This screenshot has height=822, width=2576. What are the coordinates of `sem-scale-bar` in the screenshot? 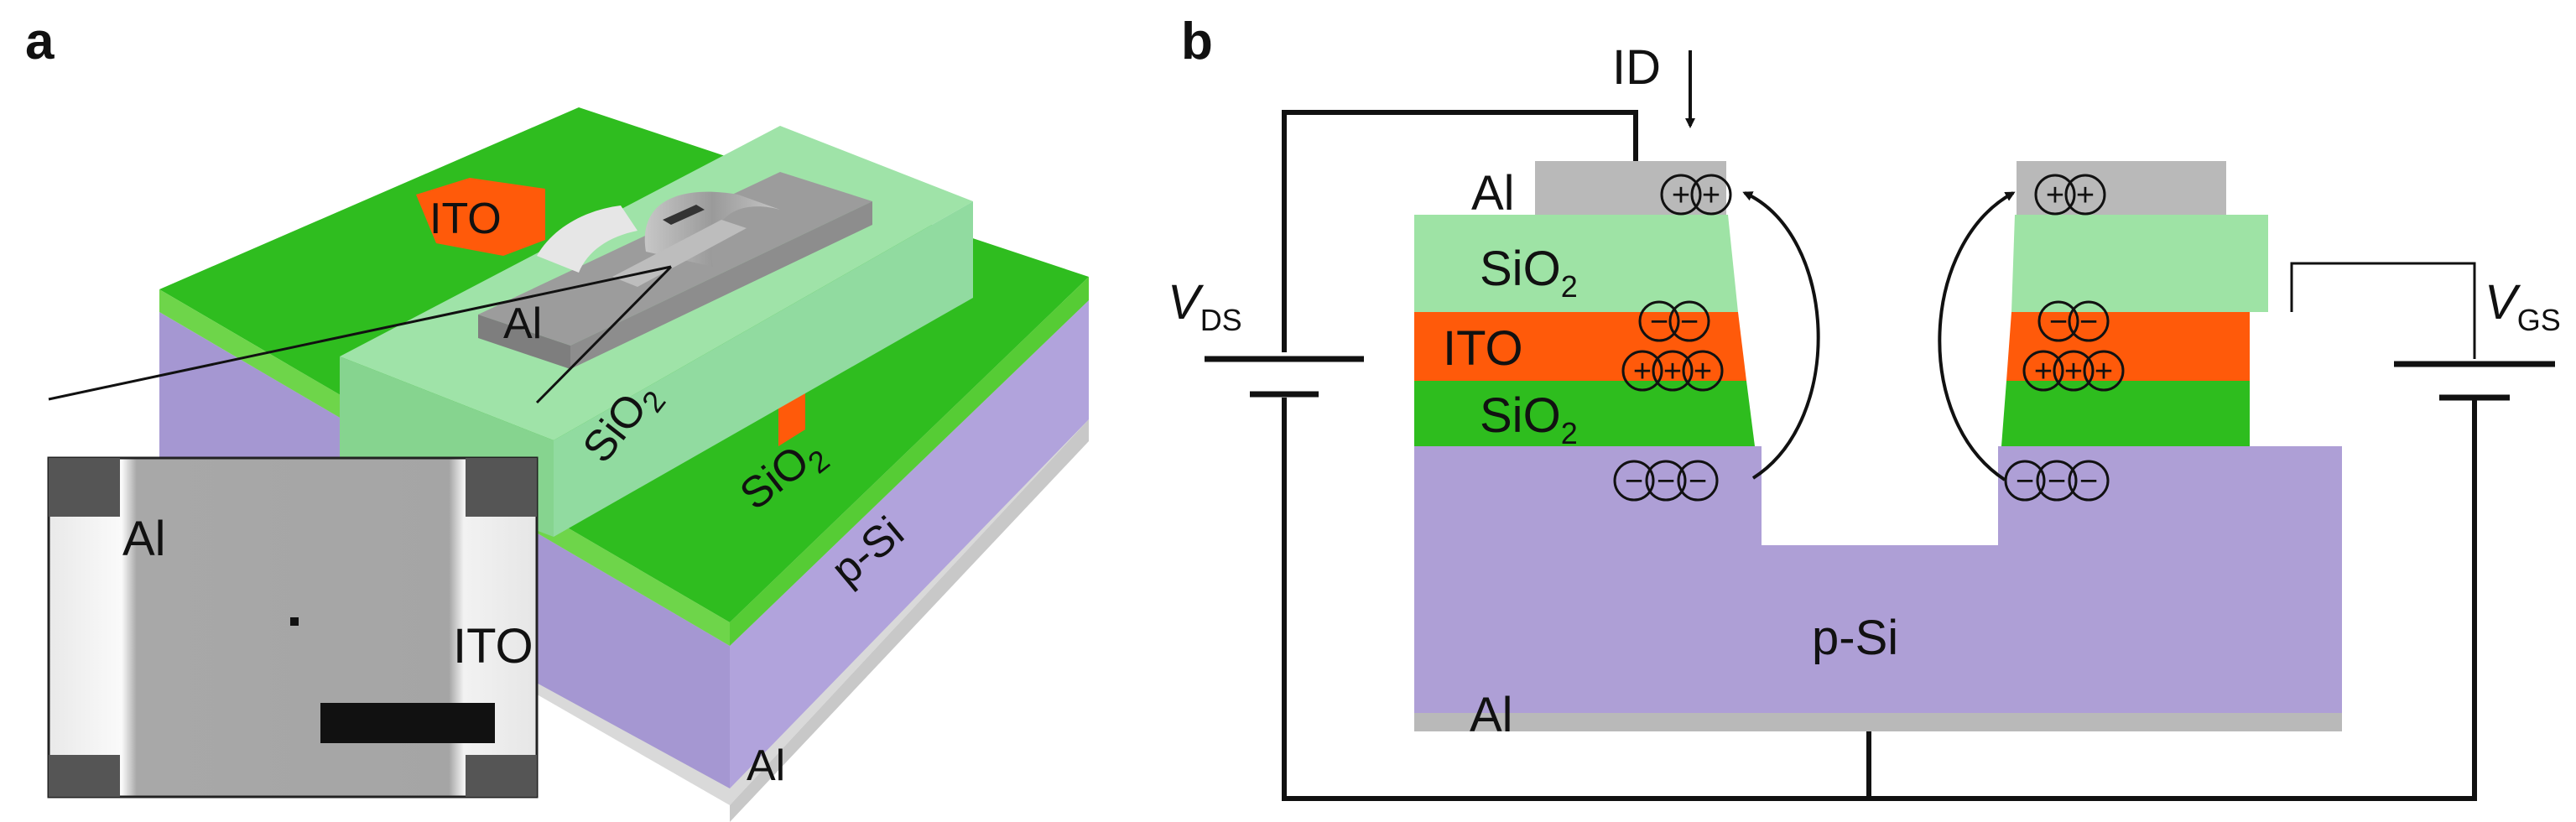 It's located at (407, 723).